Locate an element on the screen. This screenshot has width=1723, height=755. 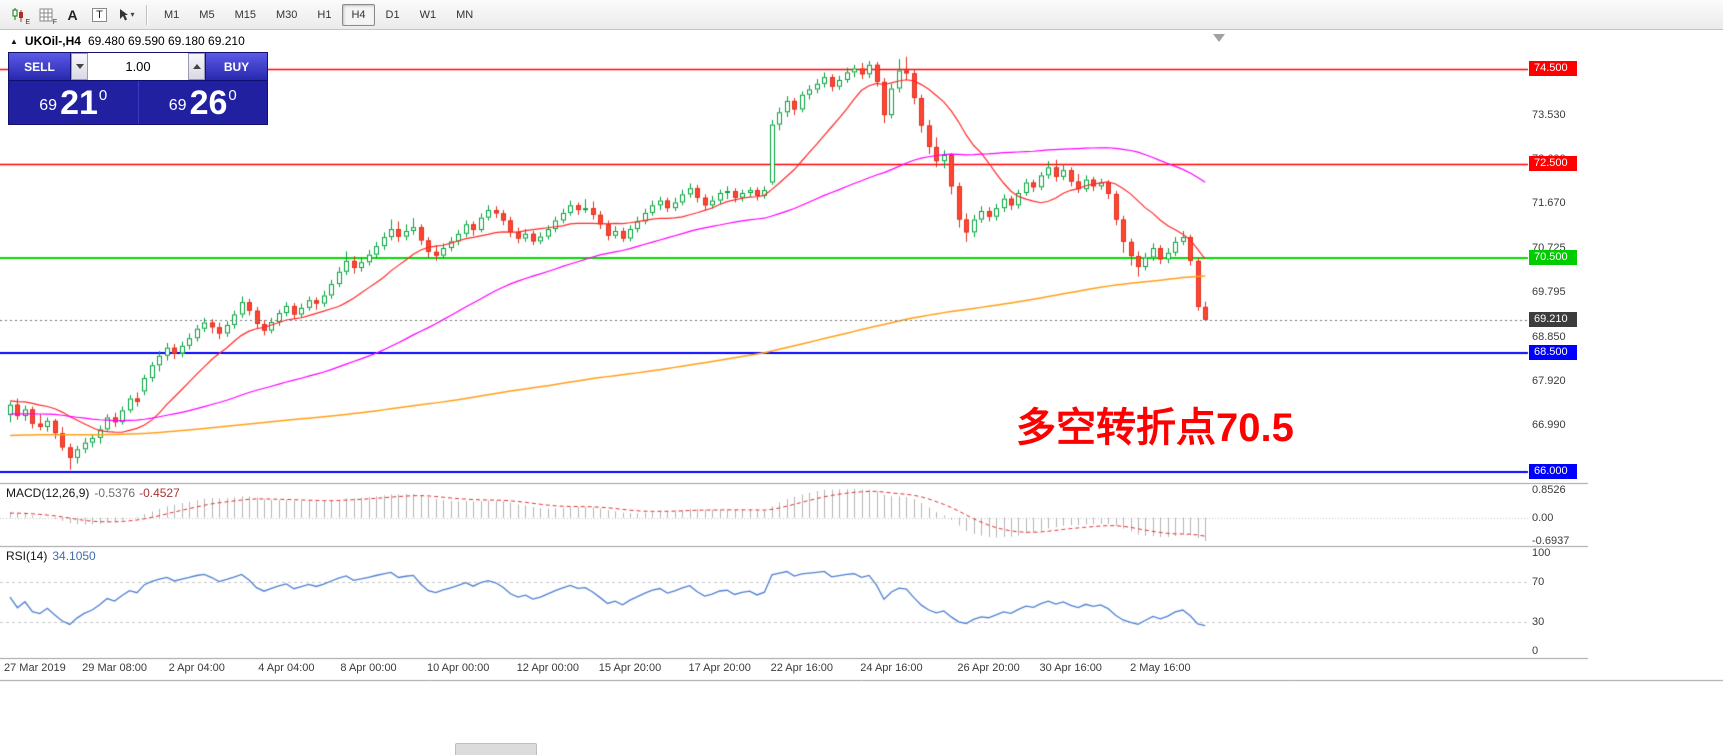
trade-price-row: 69 21 0 69 26 0 is located at coordinates (138, 102).